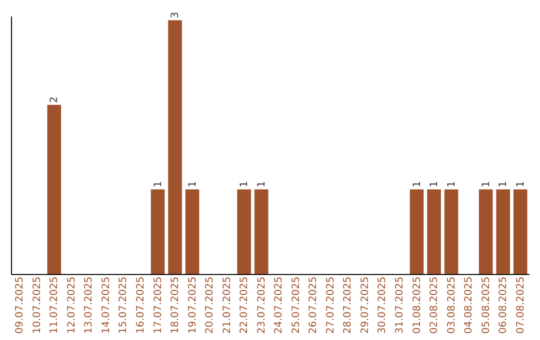  What do you see at coordinates (279, 305) in the screenshot?
I see `x-tick-label: 24.07.2025` at bounding box center [279, 305].